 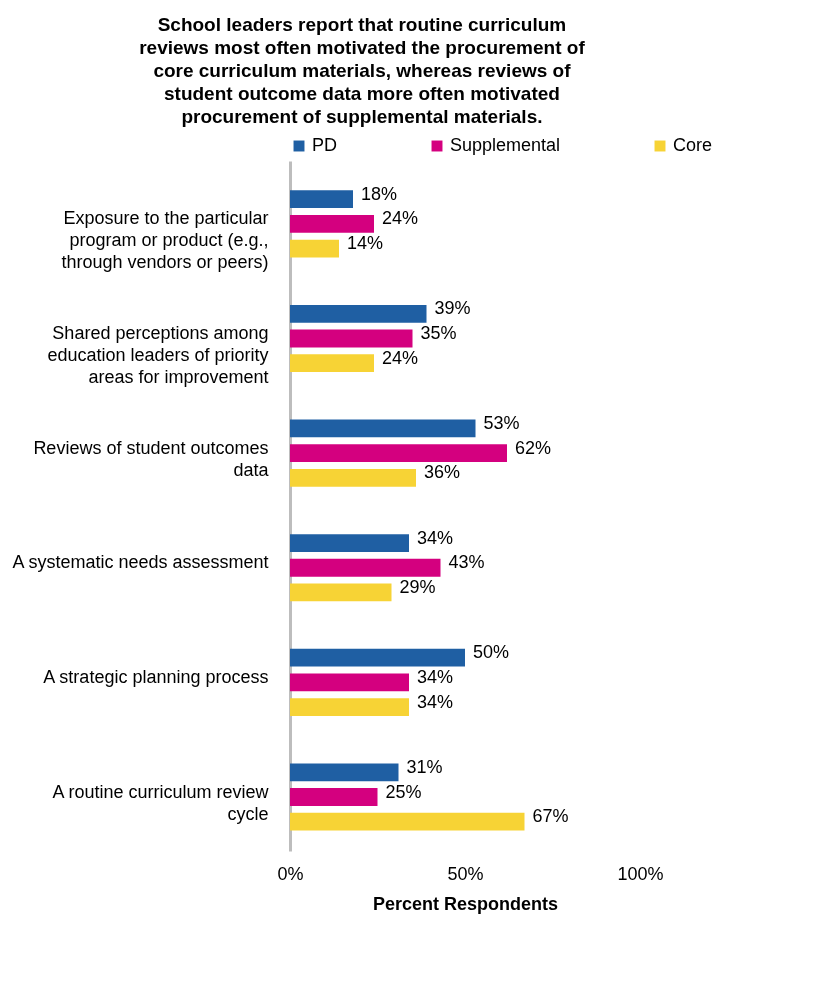 I want to click on data-label: 53%, so click(x=501, y=423).